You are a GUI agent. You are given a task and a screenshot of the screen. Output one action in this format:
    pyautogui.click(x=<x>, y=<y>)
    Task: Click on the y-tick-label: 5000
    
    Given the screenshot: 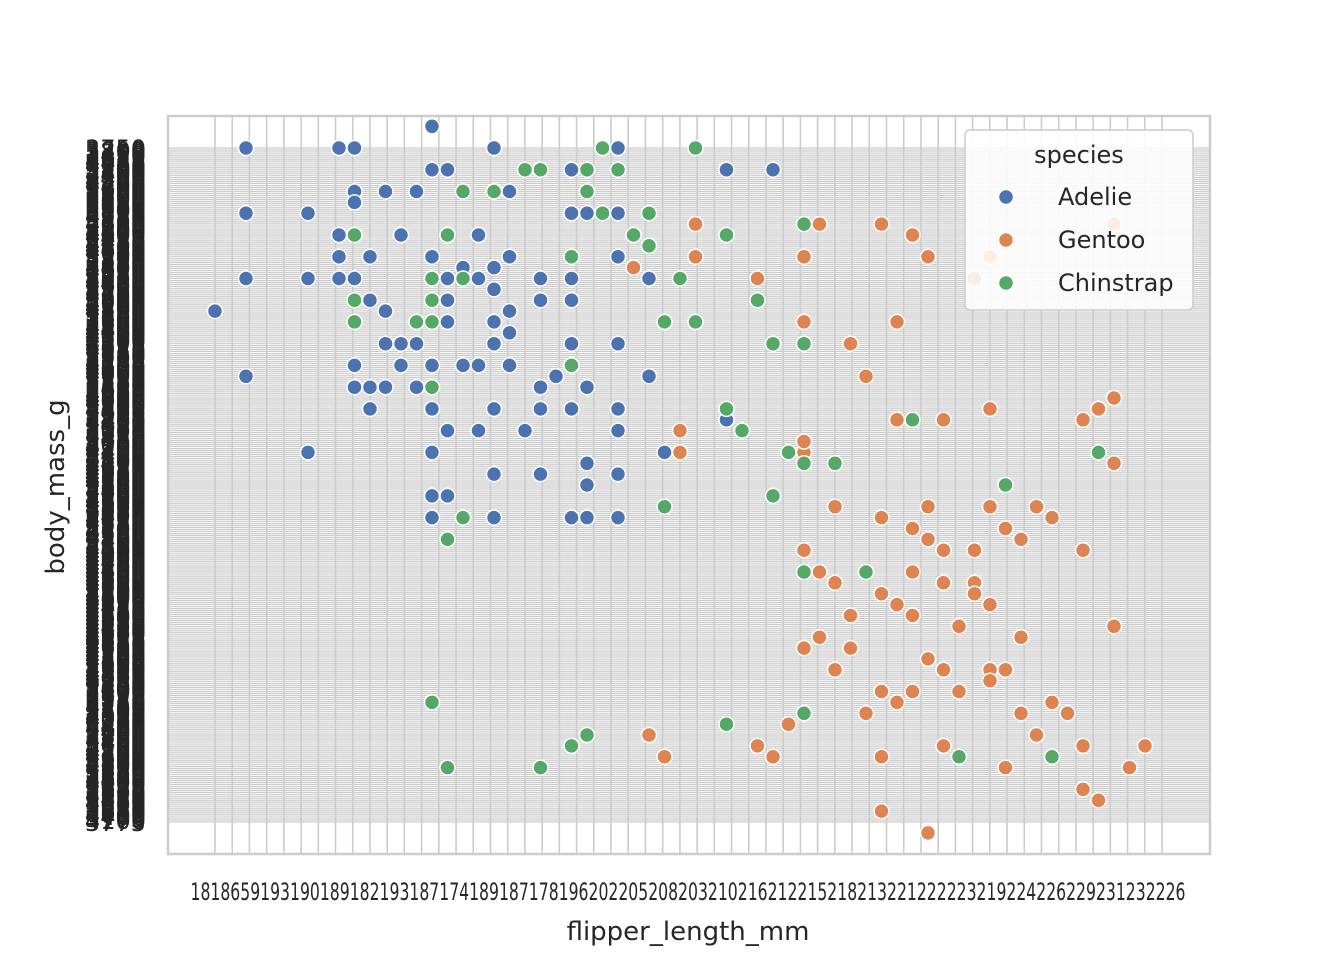 What is the action you would take?
    pyautogui.click(x=115, y=665)
    